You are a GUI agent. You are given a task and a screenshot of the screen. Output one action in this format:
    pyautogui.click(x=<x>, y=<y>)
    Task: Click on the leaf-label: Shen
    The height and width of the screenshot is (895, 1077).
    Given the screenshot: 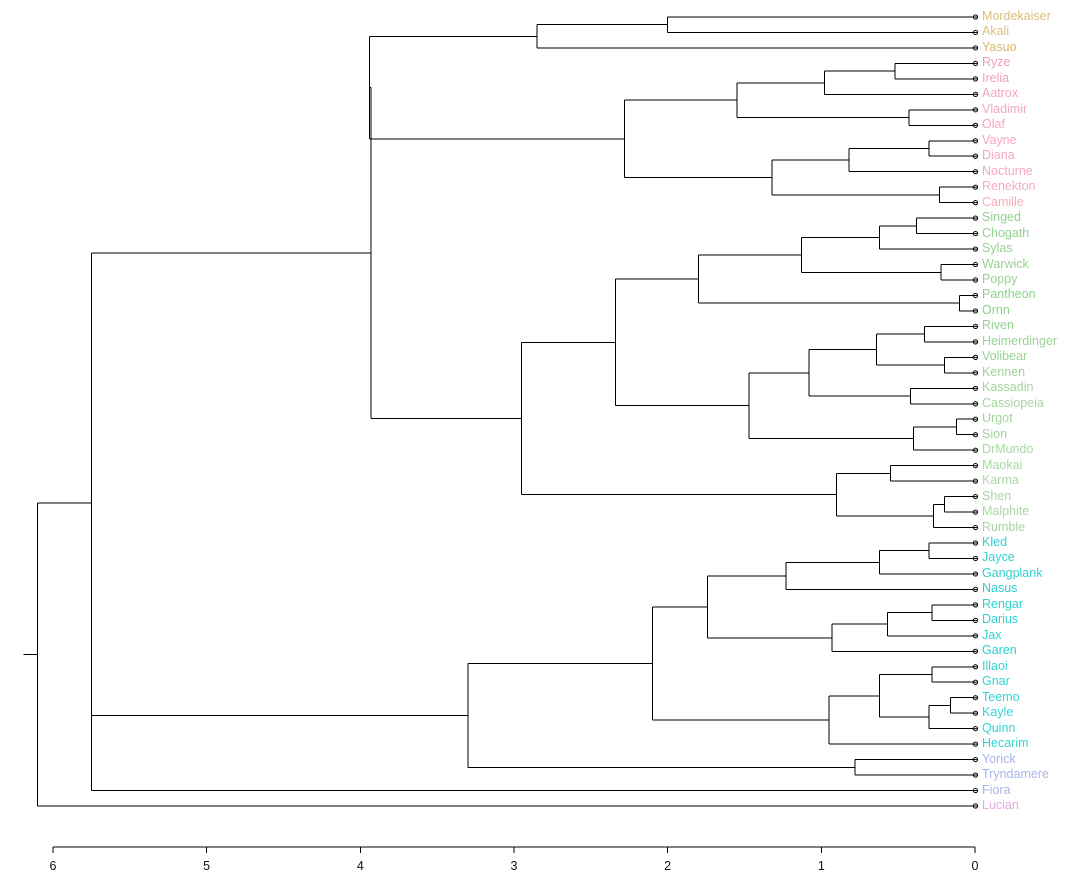 What is the action you would take?
    pyautogui.click(x=997, y=495)
    